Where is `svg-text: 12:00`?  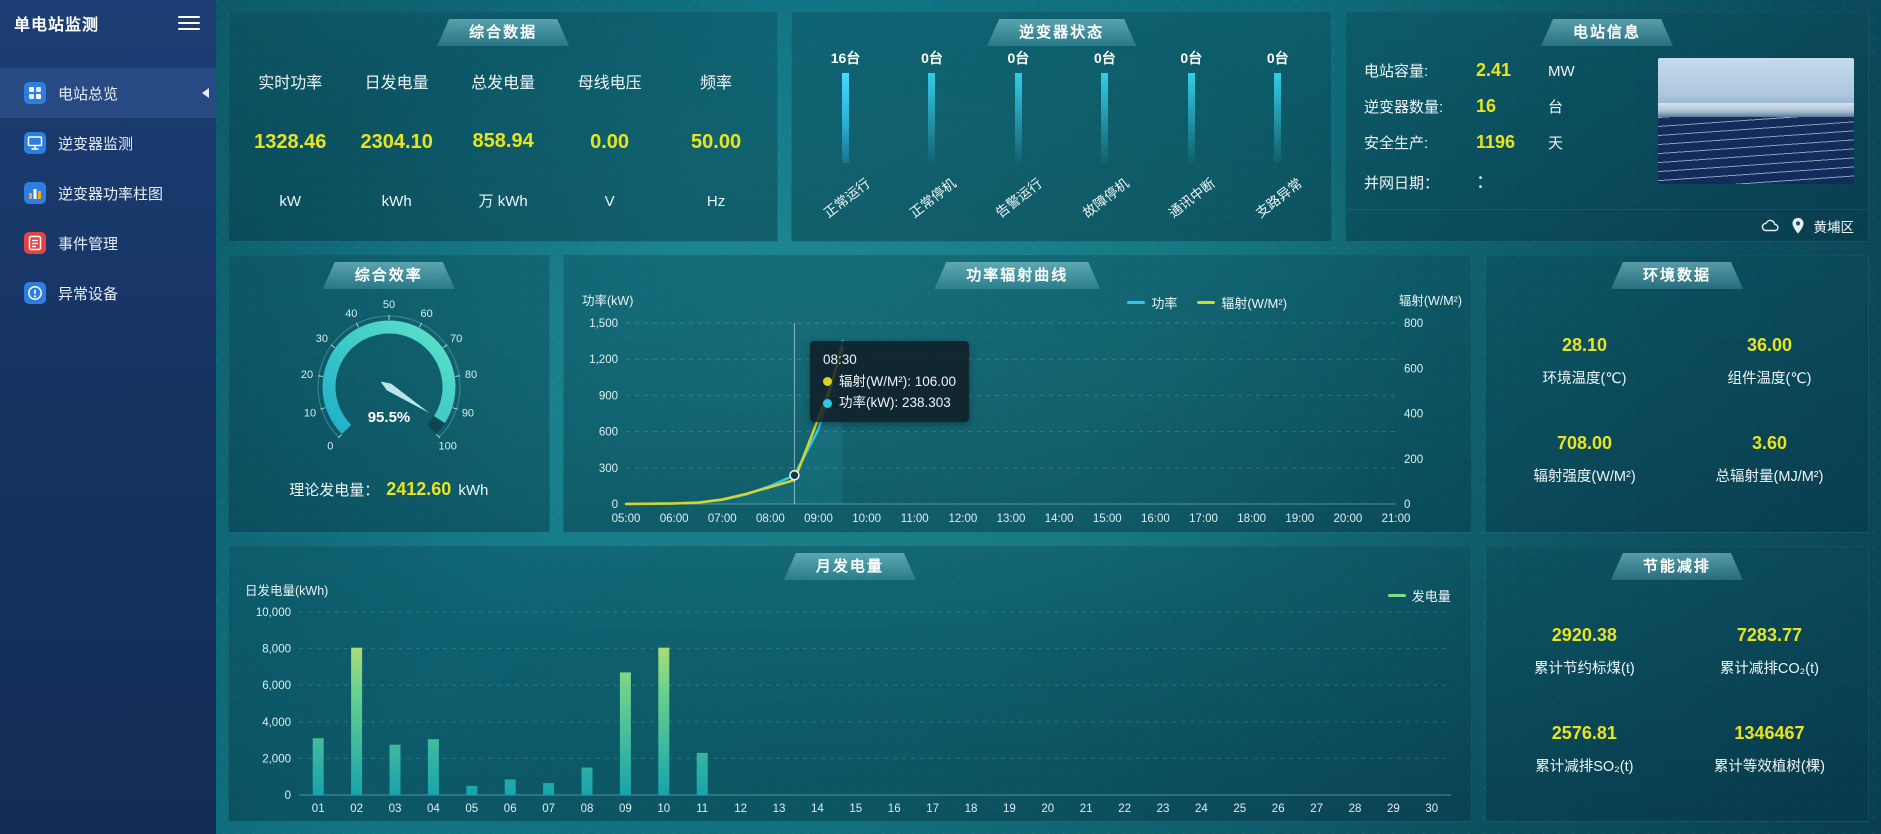 svg-text: 12:00 is located at coordinates (962, 519).